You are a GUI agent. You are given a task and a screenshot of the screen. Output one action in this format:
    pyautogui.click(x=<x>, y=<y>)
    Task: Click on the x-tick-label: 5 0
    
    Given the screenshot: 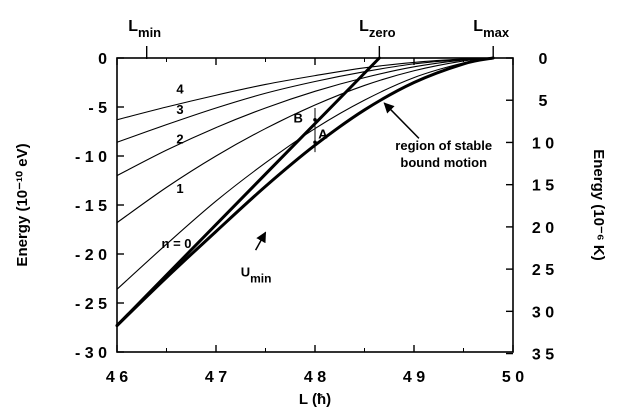 What is the action you would take?
    pyautogui.click(x=513, y=377)
    